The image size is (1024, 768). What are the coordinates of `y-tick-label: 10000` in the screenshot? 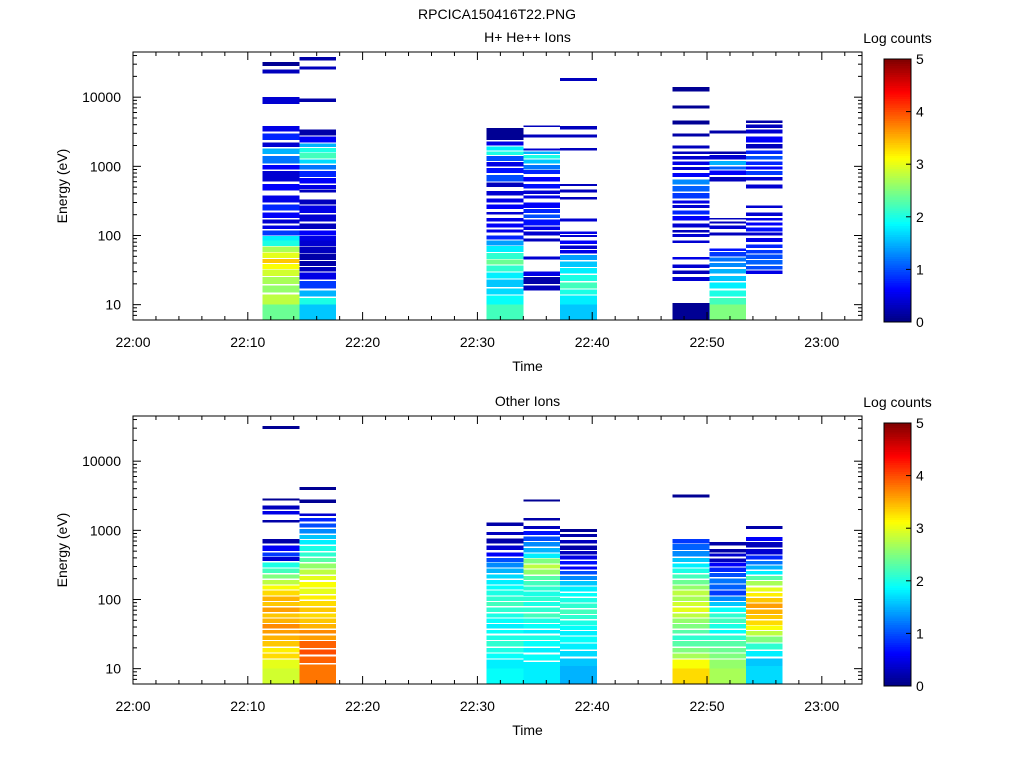 It's located at (101, 97).